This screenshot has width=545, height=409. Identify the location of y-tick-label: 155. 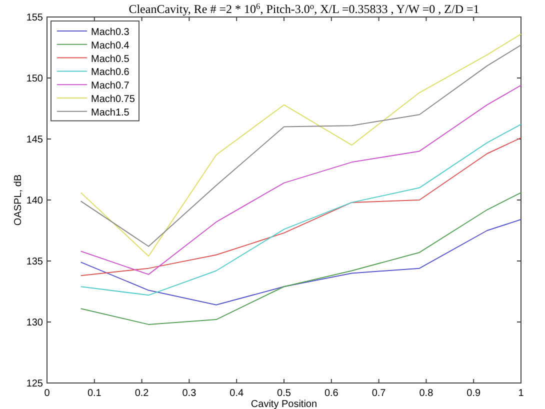
(35, 18).